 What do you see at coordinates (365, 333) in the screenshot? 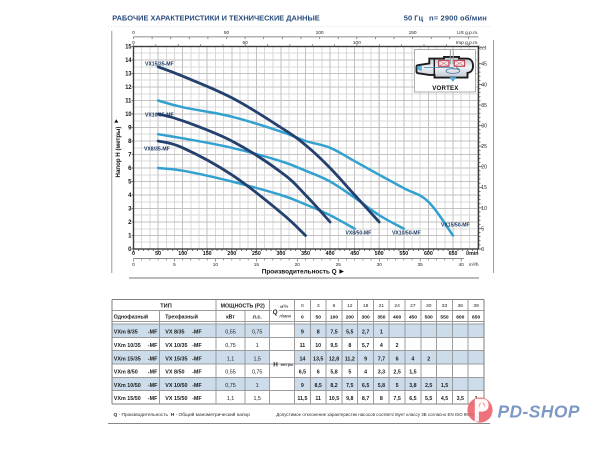
I see `svg-text: 2,7` at bounding box center [365, 333].